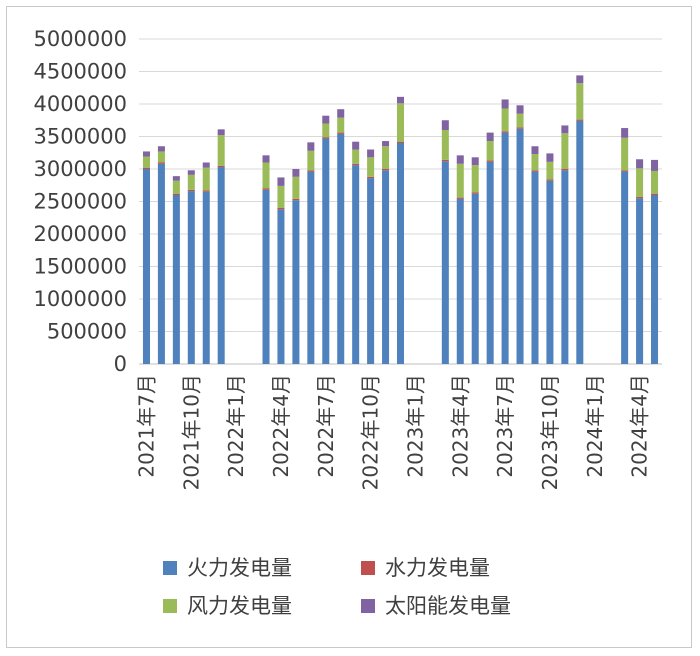  What do you see at coordinates (80, 299) in the screenshot?
I see `y-tick-label: 1000000` at bounding box center [80, 299].